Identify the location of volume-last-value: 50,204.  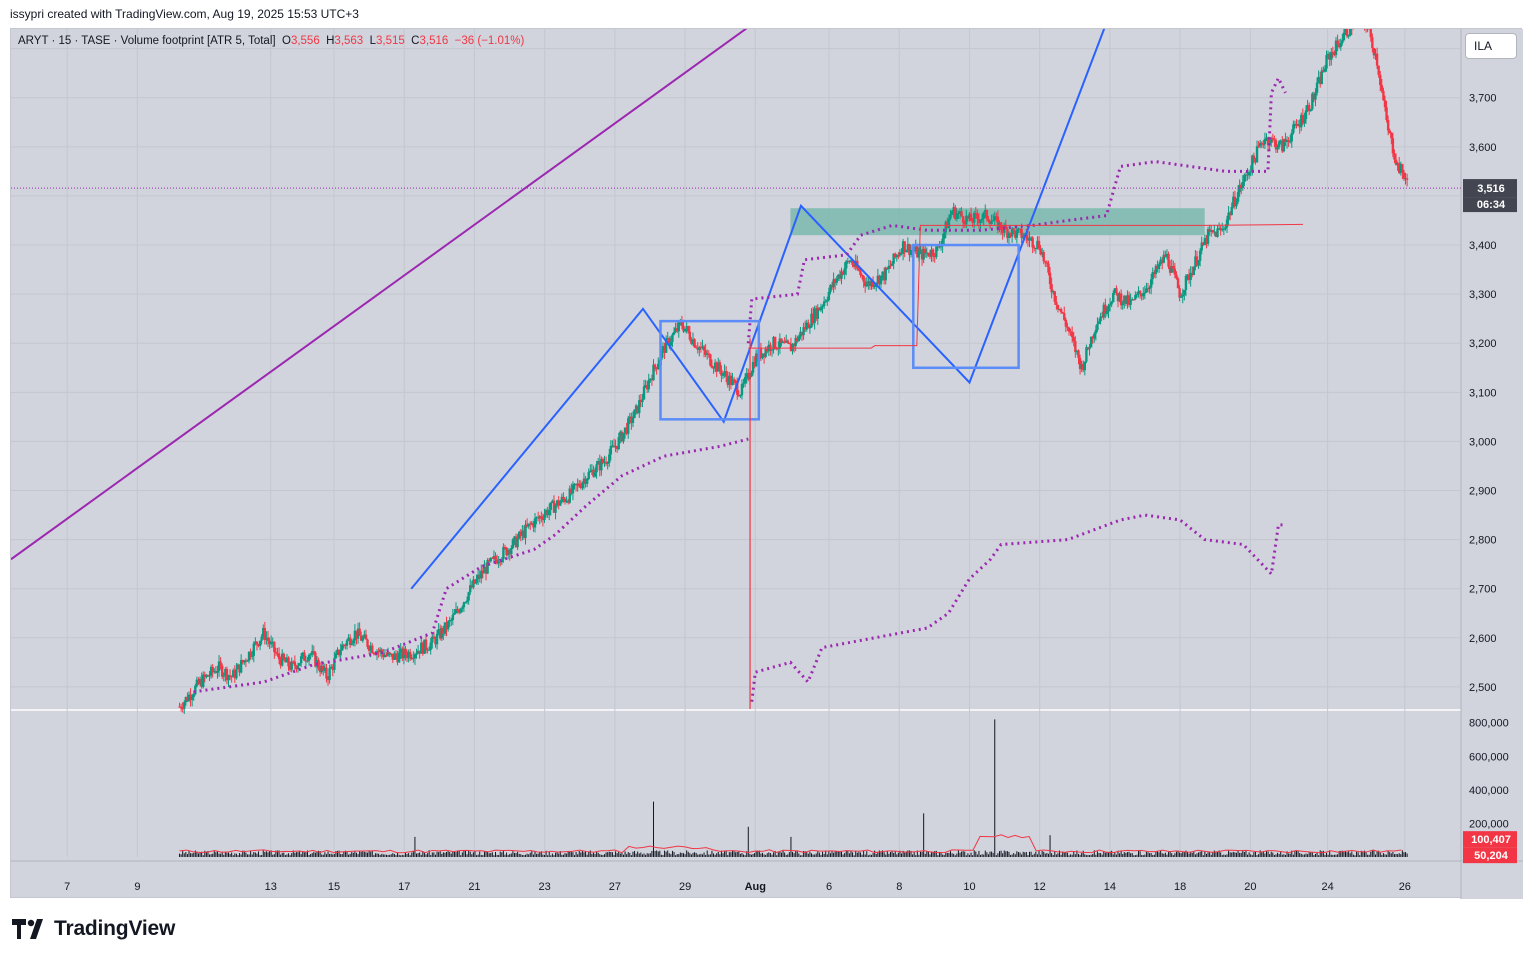
(1491, 856).